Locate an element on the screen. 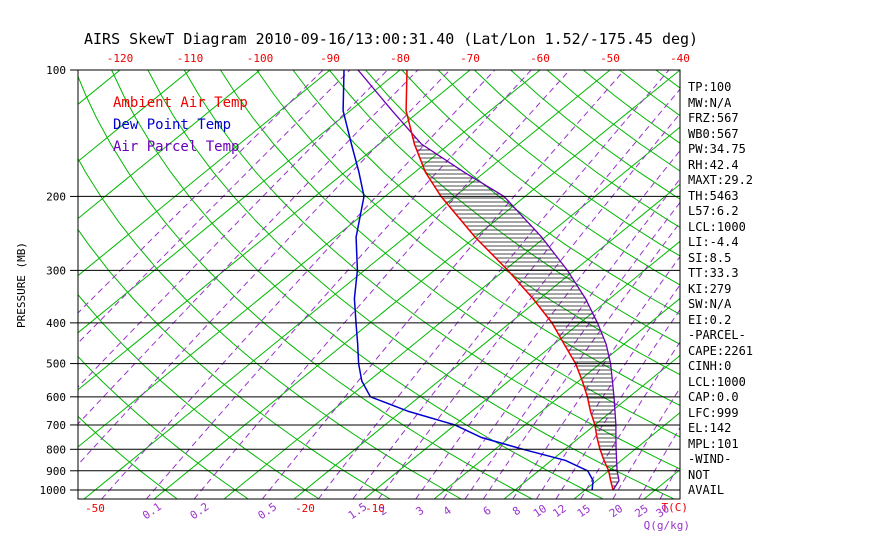  legend-air-parcel-temp: Air Parcel Temp is located at coordinates (176, 147).